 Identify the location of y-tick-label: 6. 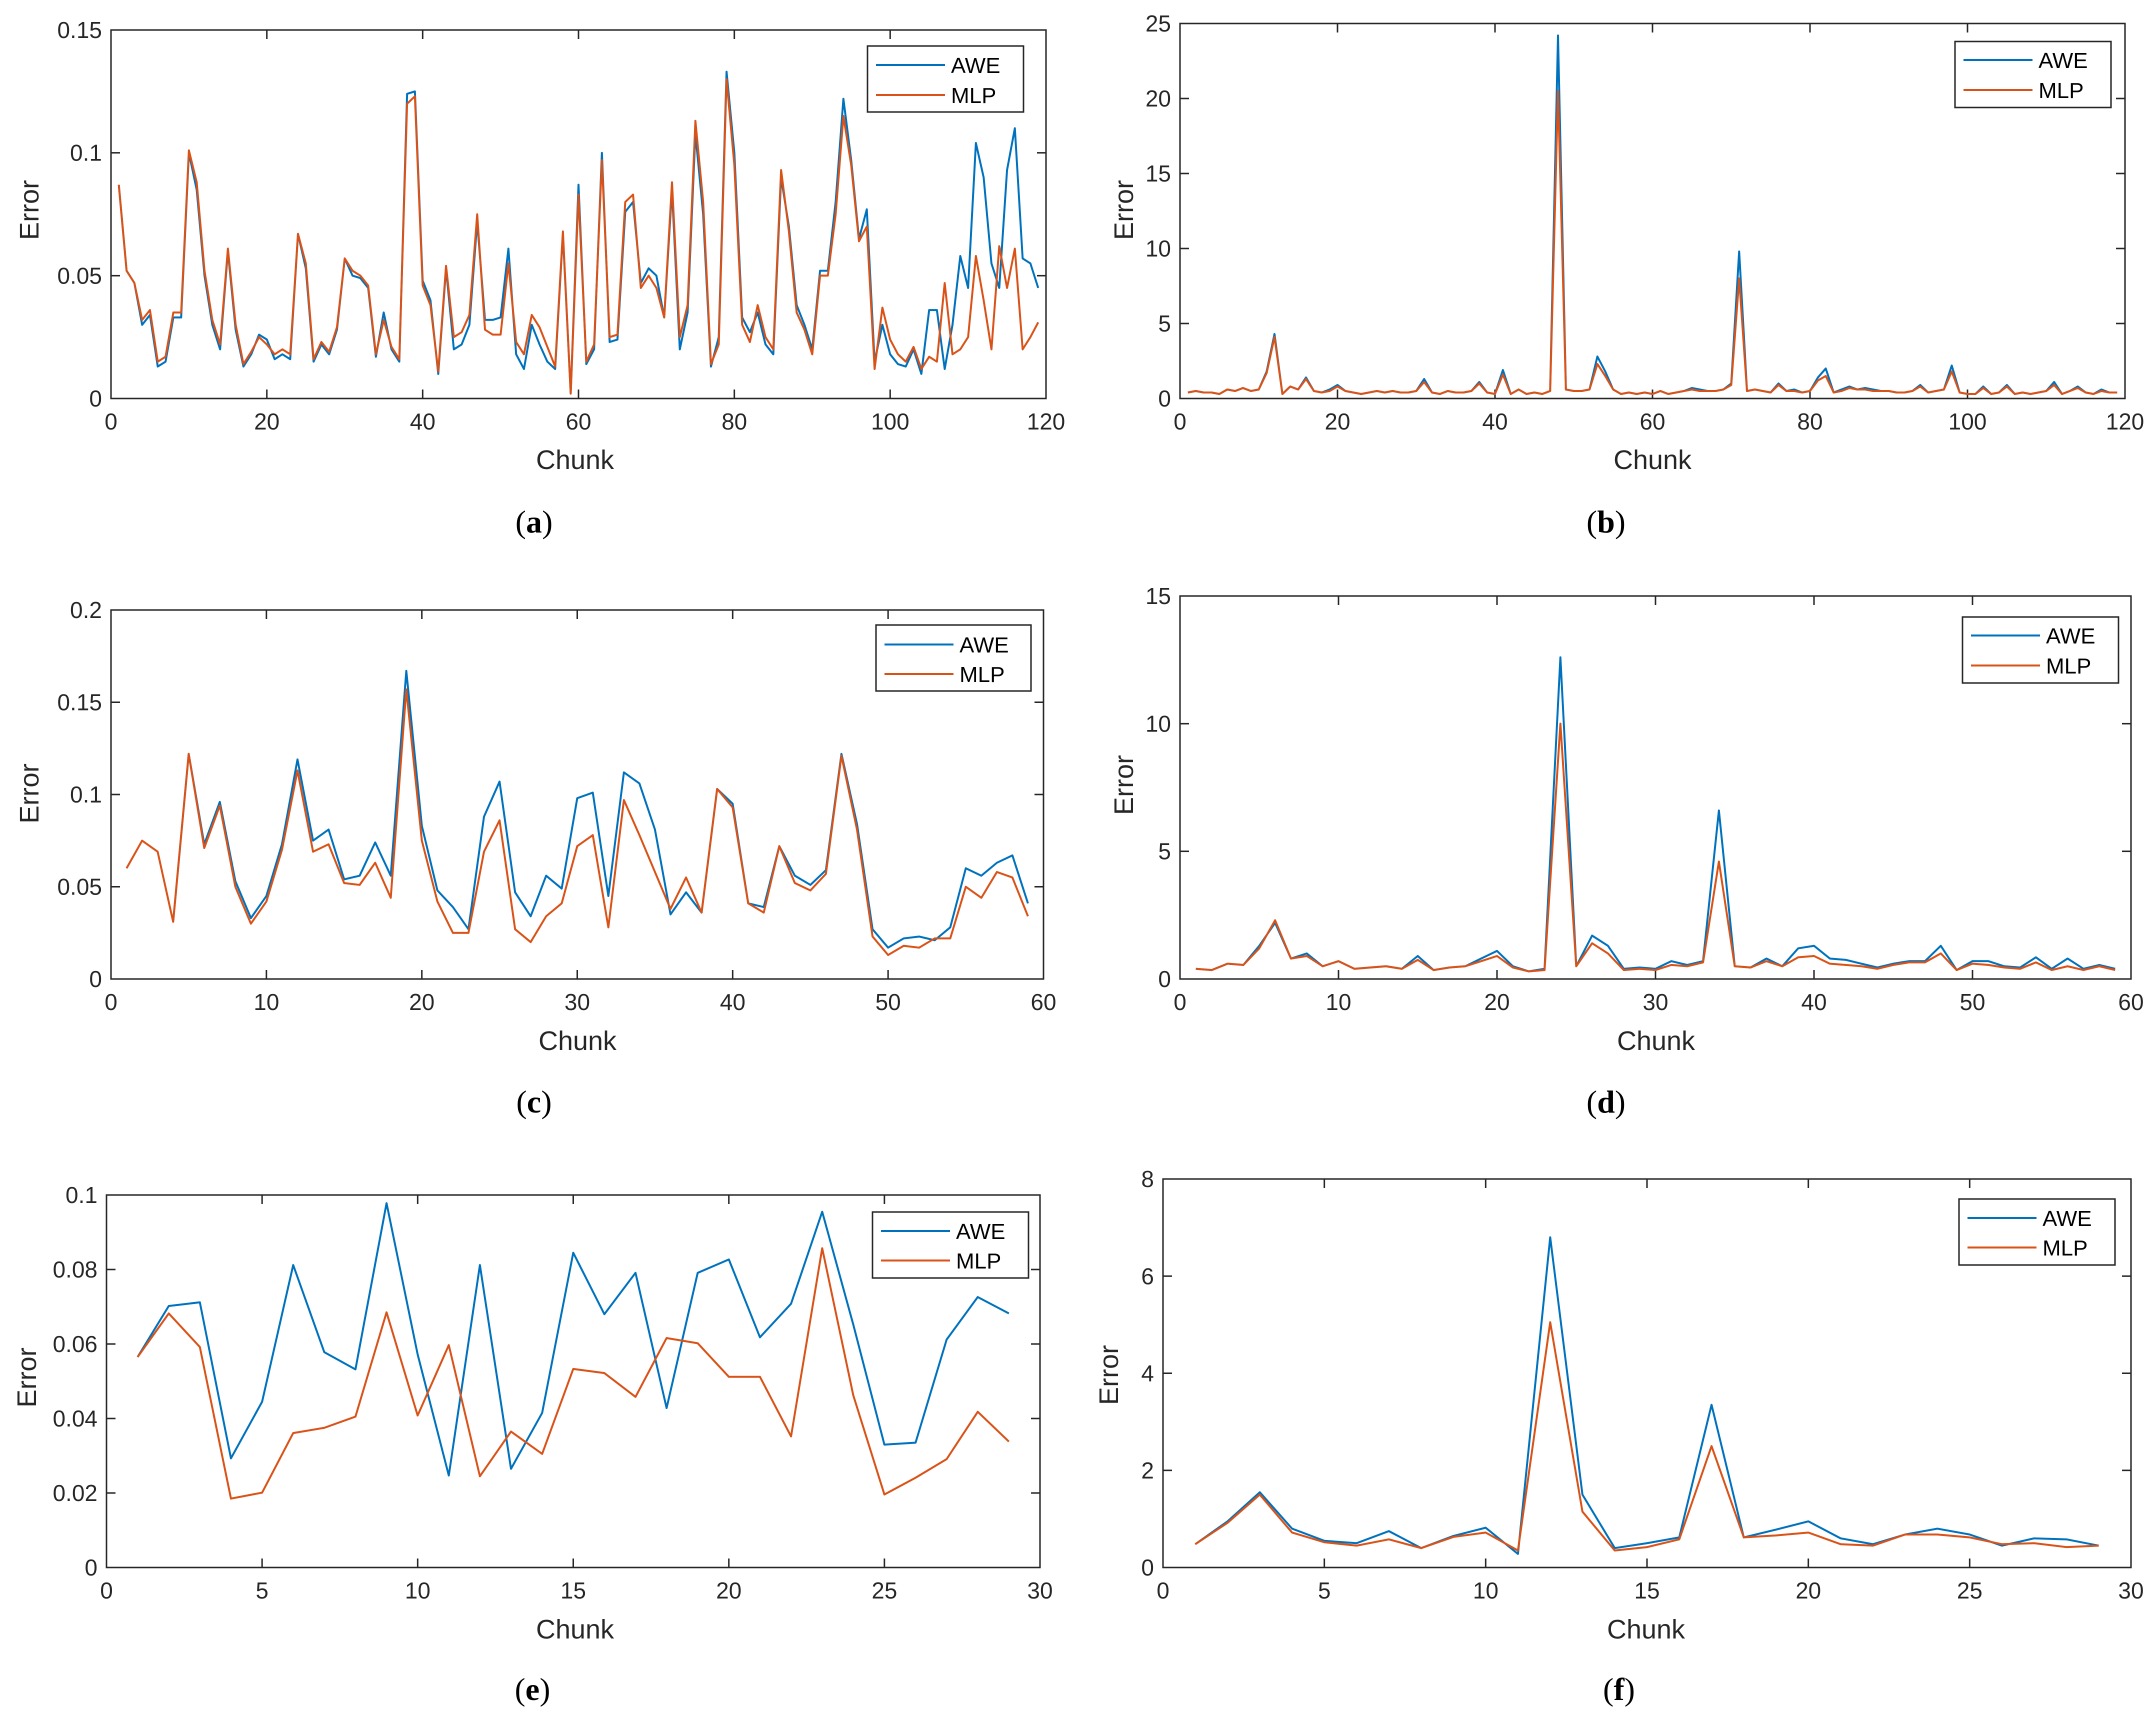
(1147, 1276).